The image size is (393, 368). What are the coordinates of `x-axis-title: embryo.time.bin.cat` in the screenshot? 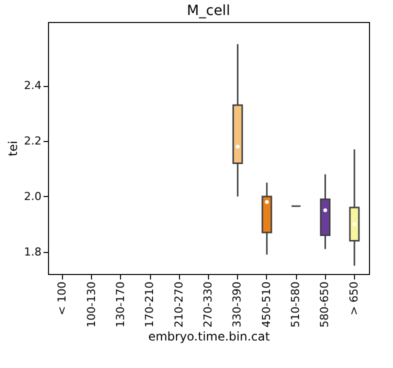 It's located at (209, 336).